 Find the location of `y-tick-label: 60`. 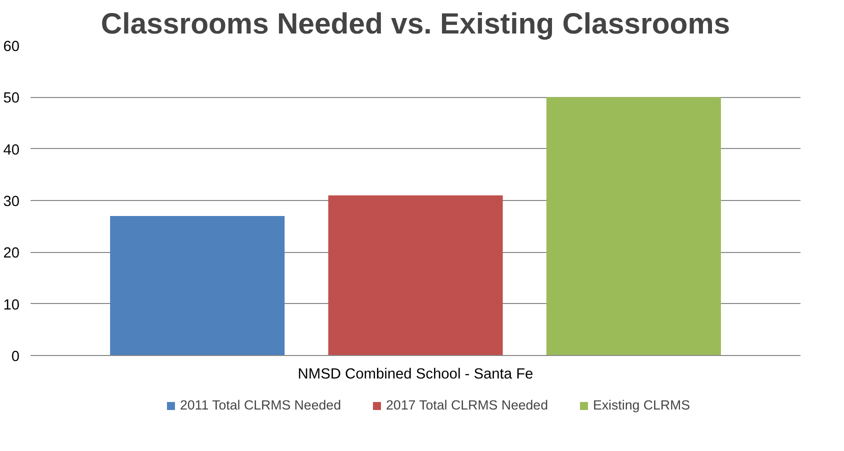

y-tick-label: 60 is located at coordinates (11, 47).